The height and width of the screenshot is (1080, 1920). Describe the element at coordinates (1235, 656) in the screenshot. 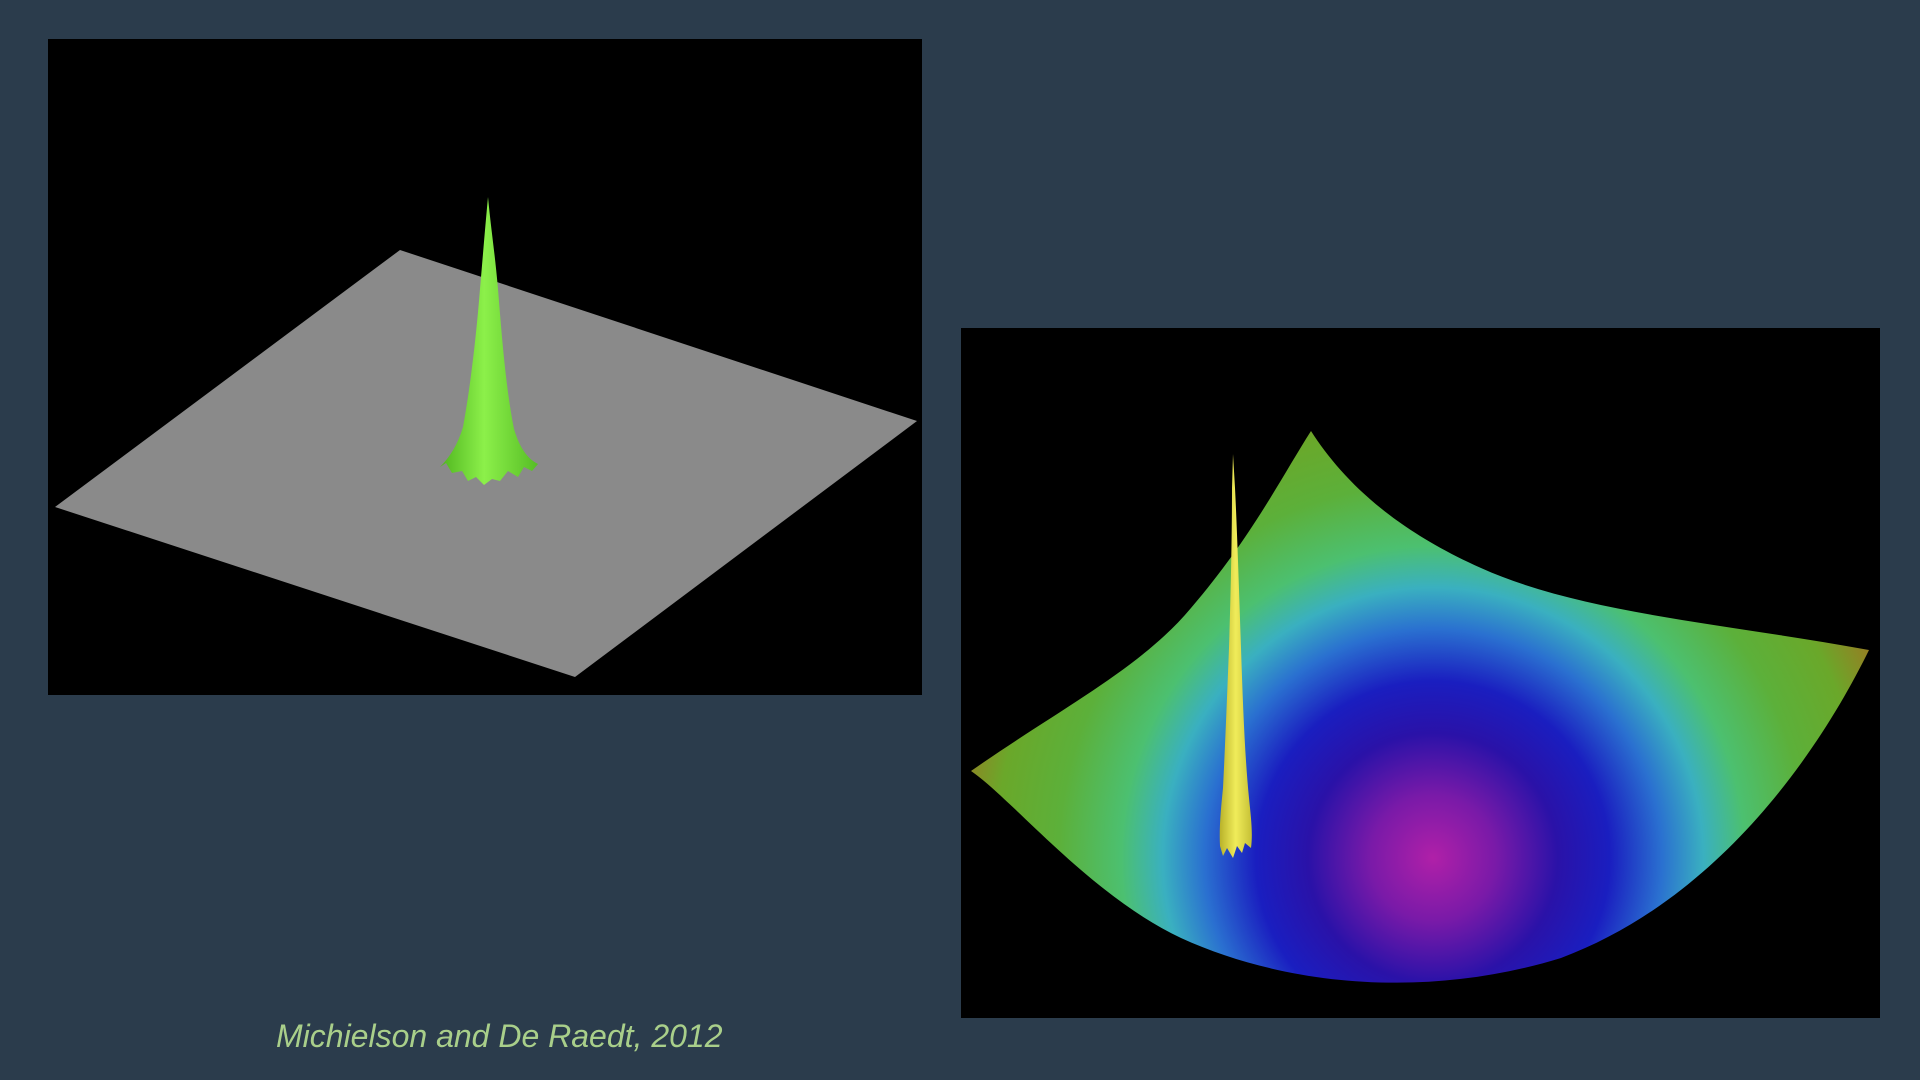

I see `yellow-peak` at that location.